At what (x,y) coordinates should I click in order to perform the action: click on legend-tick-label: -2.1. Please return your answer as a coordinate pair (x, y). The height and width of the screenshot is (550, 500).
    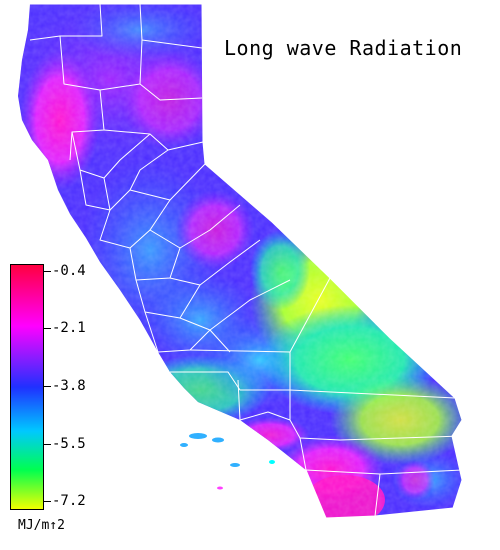
    Looking at the image, I should click on (69, 328).